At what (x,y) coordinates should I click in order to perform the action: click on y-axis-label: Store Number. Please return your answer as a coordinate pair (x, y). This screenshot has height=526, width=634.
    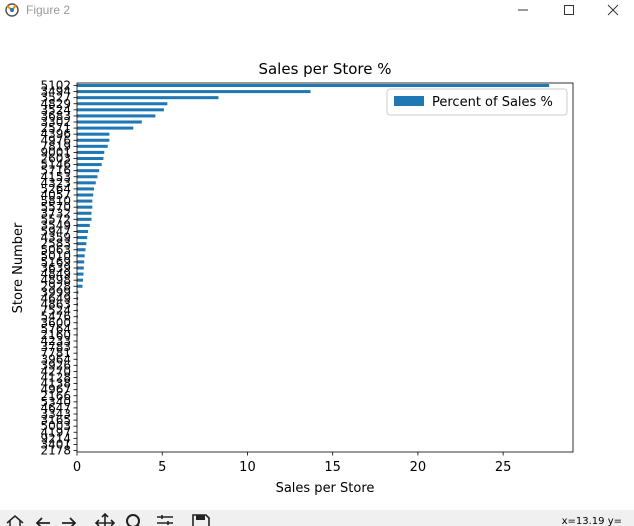
    Looking at the image, I should click on (18, 267).